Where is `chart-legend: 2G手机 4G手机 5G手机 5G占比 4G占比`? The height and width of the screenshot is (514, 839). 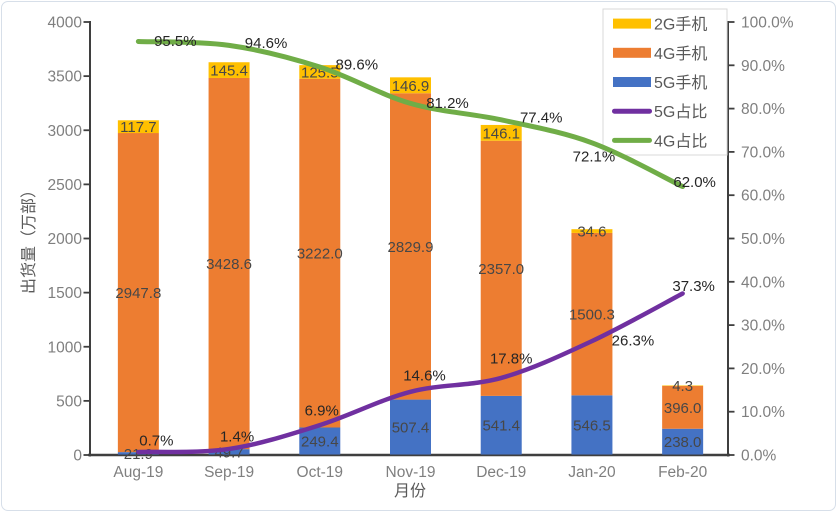 chart-legend: 2G手机 4G手机 5G手机 5G占比 4G占比 is located at coordinates (665, 82).